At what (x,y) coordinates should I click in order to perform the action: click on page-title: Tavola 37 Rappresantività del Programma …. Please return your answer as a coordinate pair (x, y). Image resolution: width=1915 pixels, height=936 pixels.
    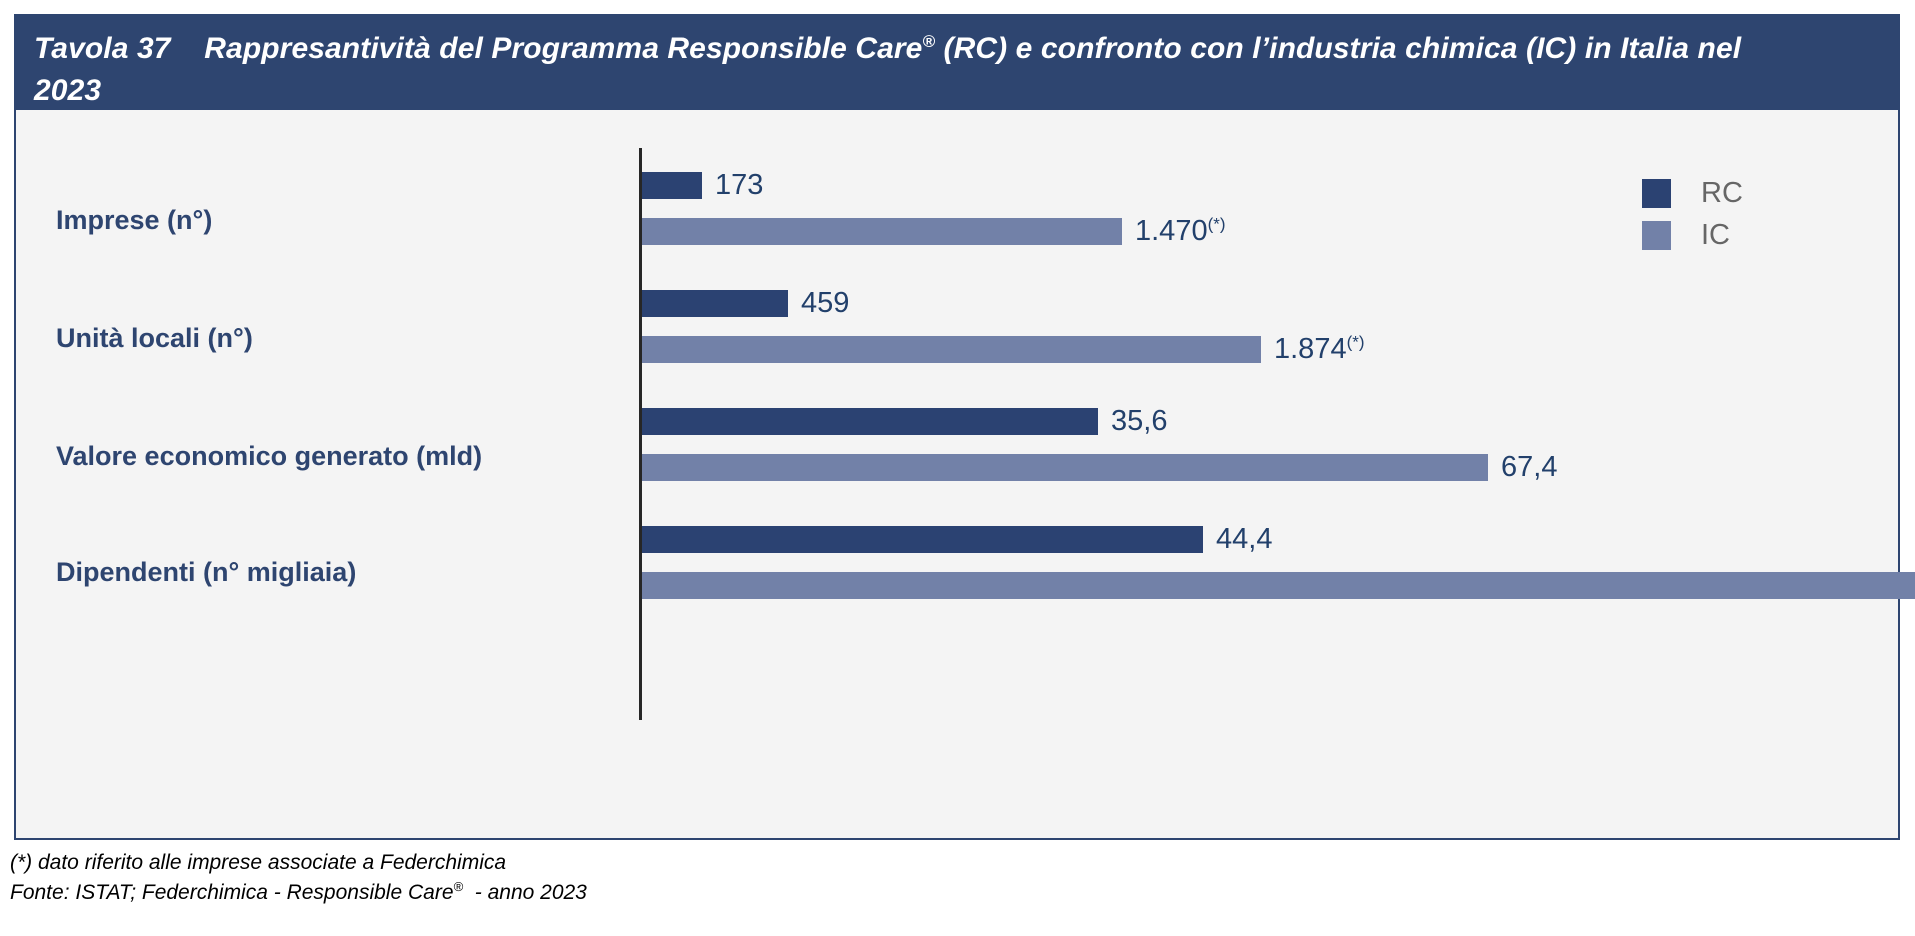
    Looking at the image, I should click on (888, 69).